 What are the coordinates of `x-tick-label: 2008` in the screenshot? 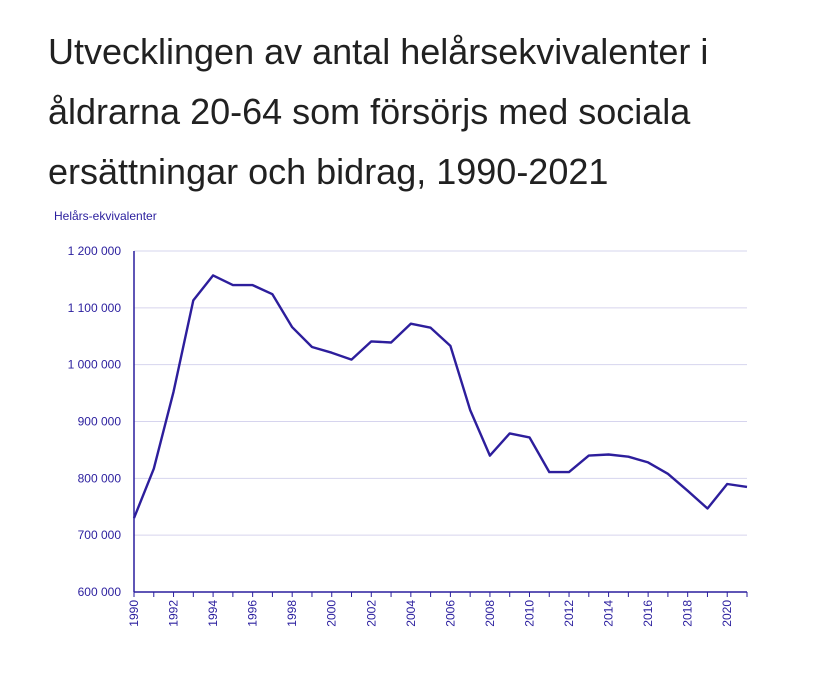 It's located at (490, 613).